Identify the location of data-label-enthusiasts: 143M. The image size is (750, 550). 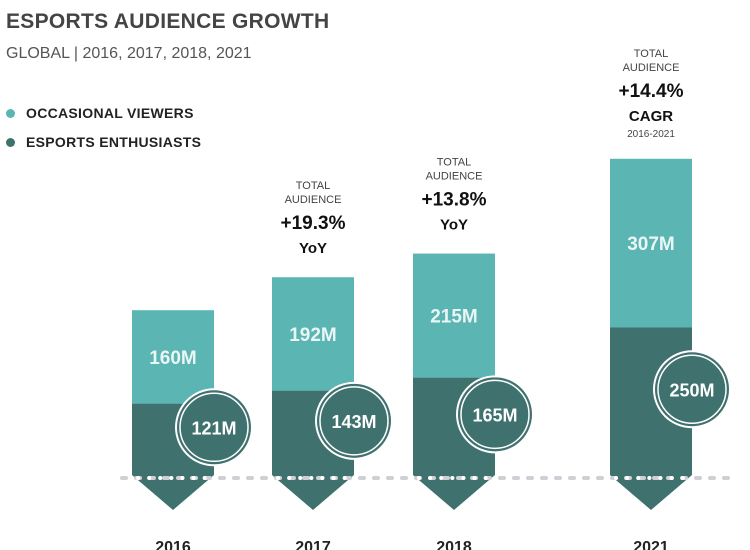
(353, 422).